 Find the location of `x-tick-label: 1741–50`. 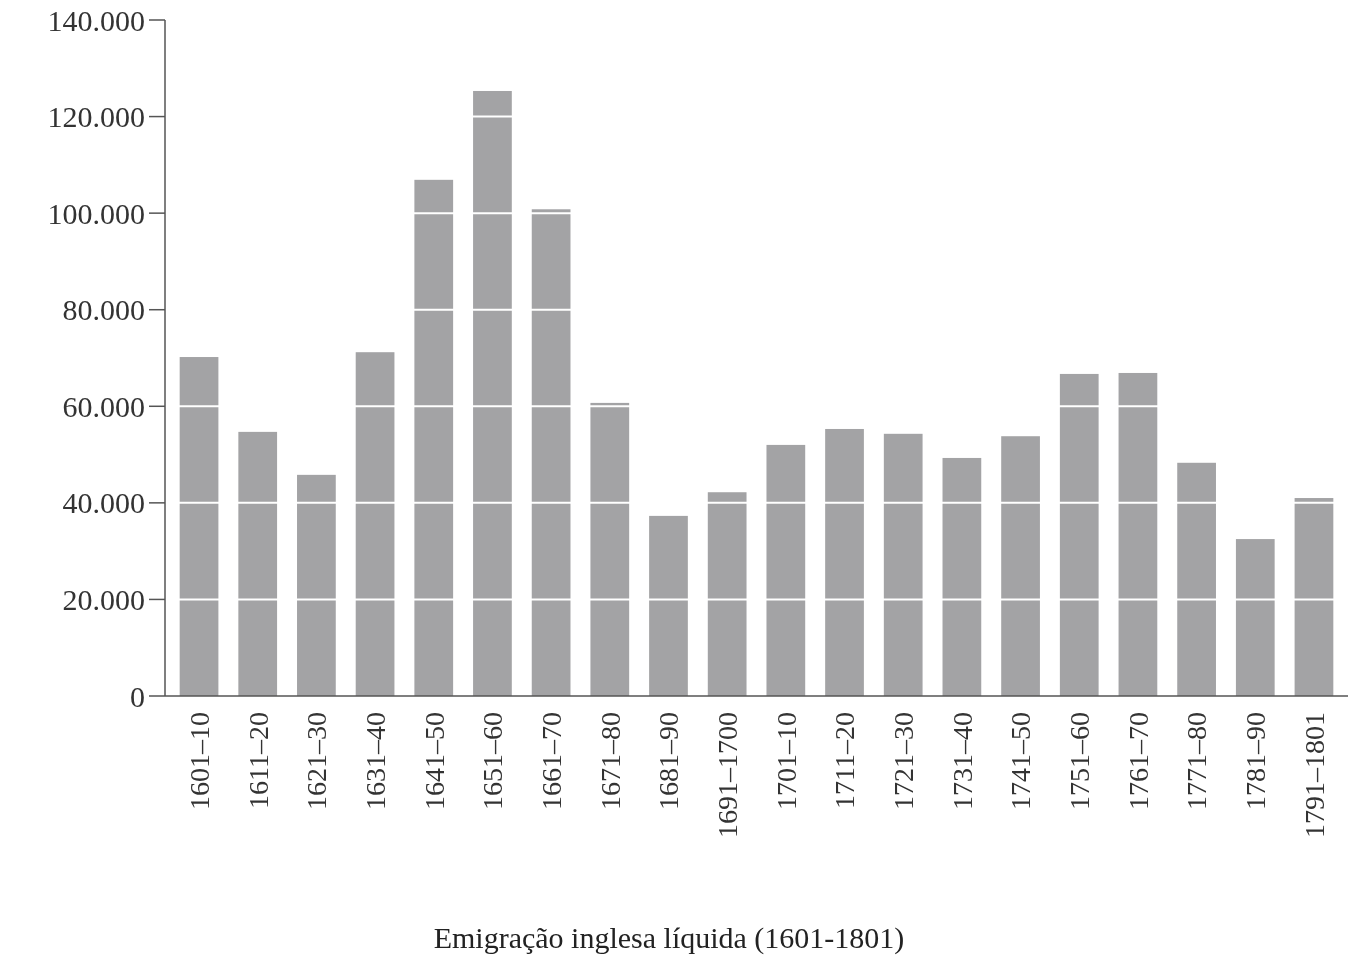

x-tick-label: 1741–50 is located at coordinates (1021, 761).